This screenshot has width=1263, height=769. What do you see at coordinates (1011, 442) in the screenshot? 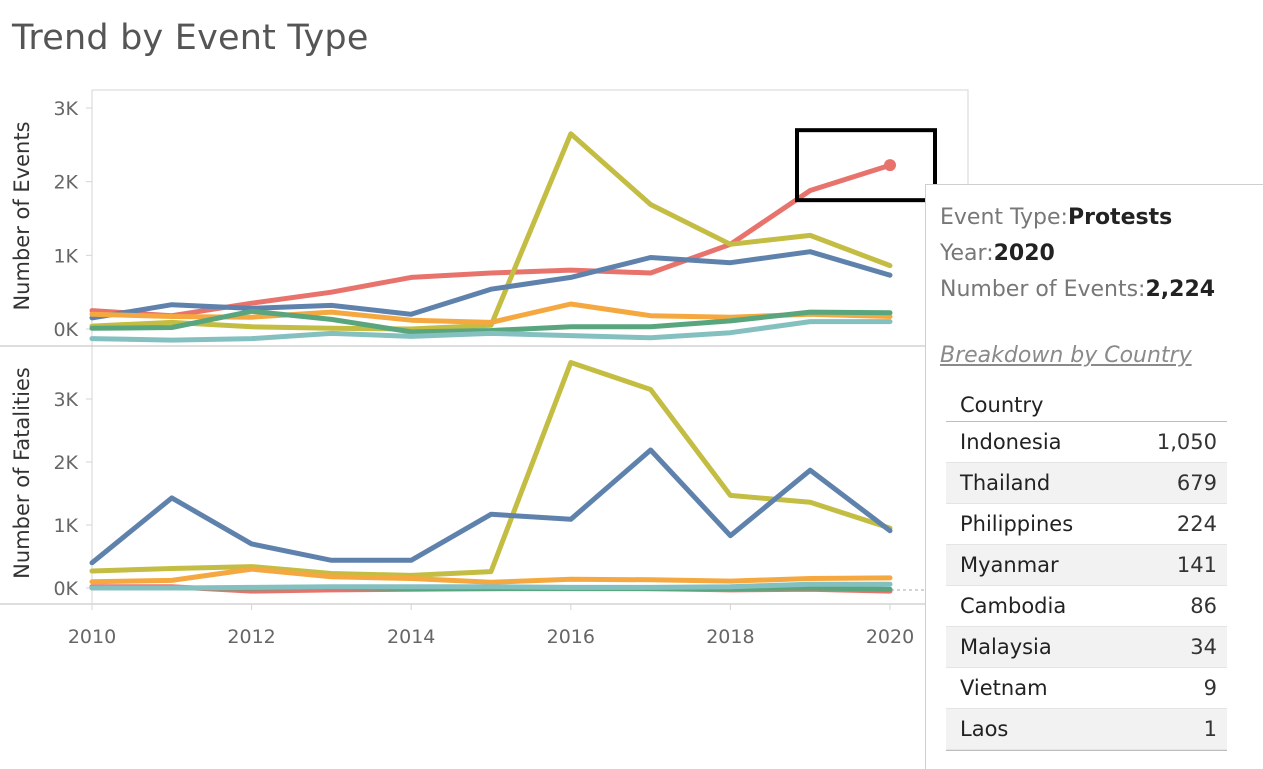
I see `country-name: Indonesia` at bounding box center [1011, 442].